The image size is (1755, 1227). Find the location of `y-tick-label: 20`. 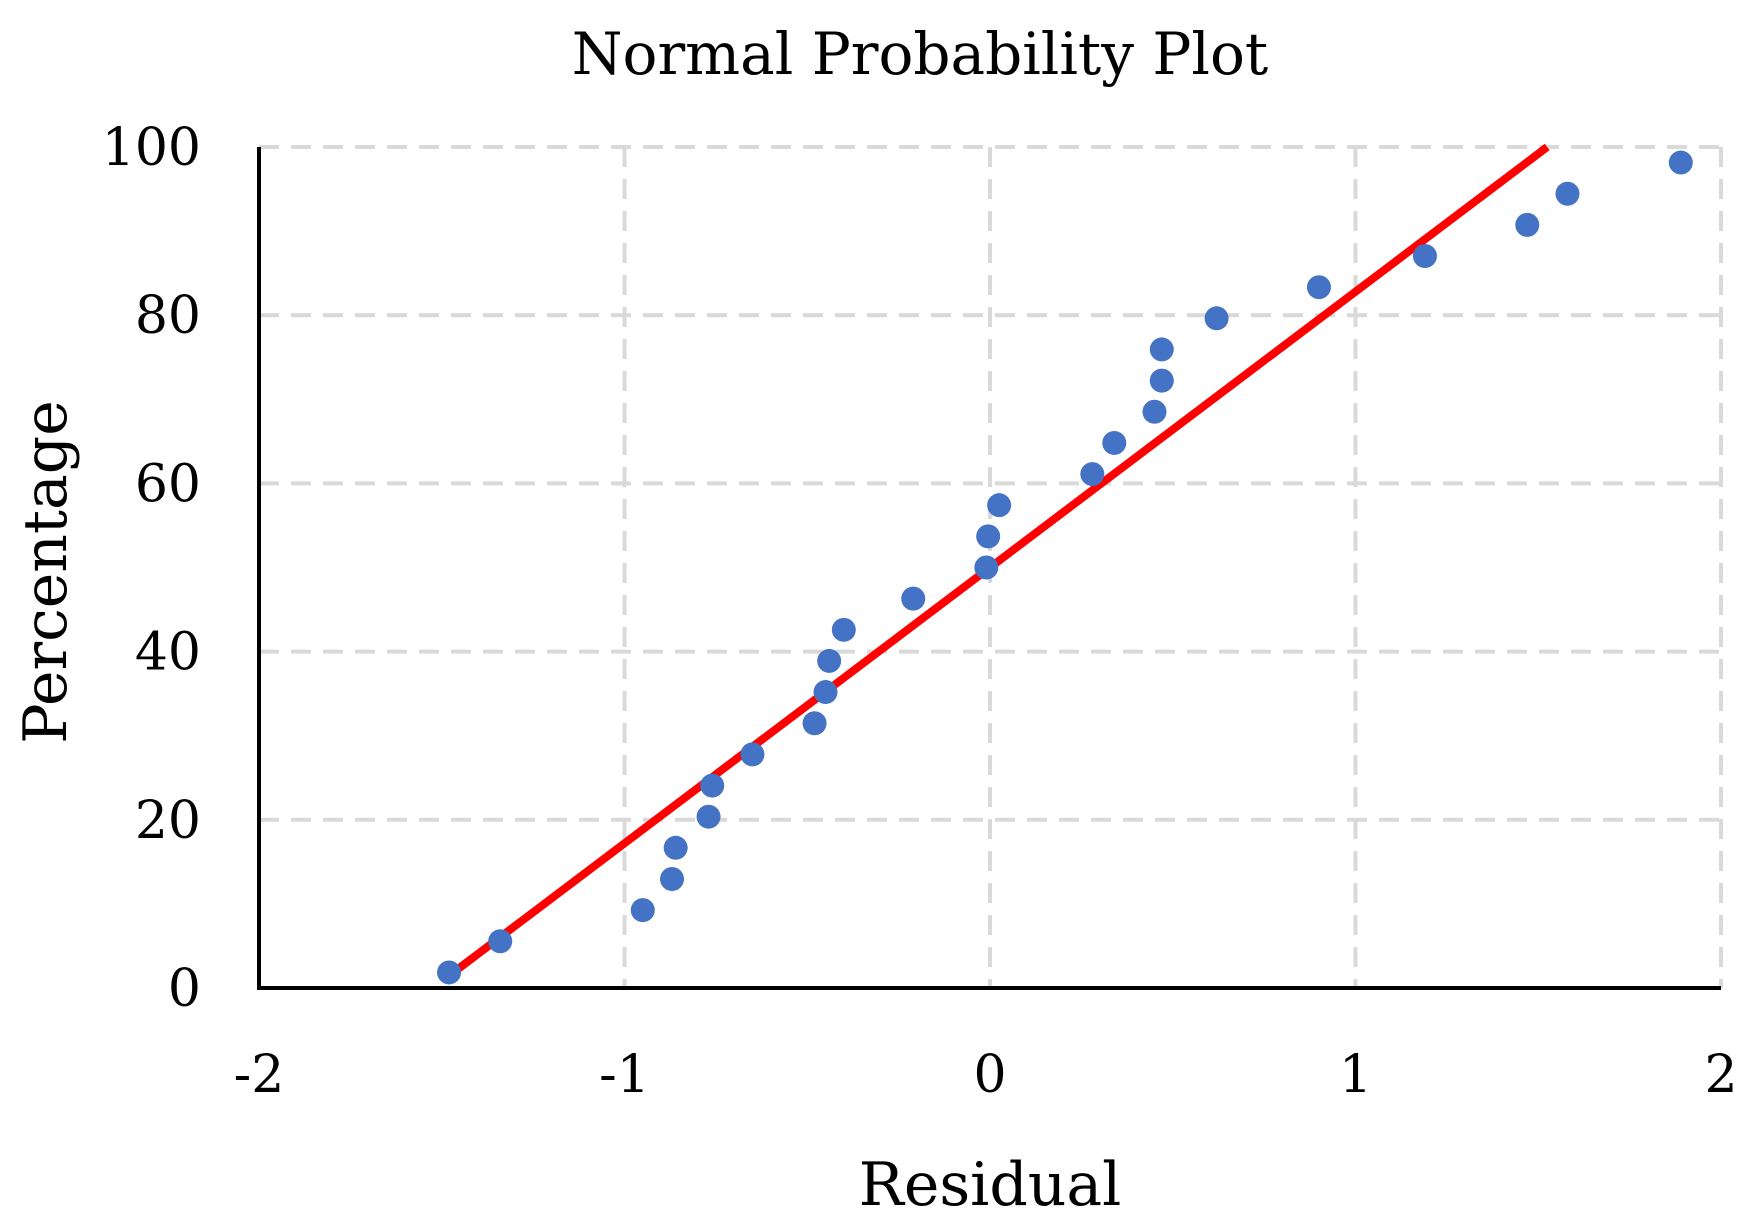

y-tick-label: 20 is located at coordinates (168, 821).